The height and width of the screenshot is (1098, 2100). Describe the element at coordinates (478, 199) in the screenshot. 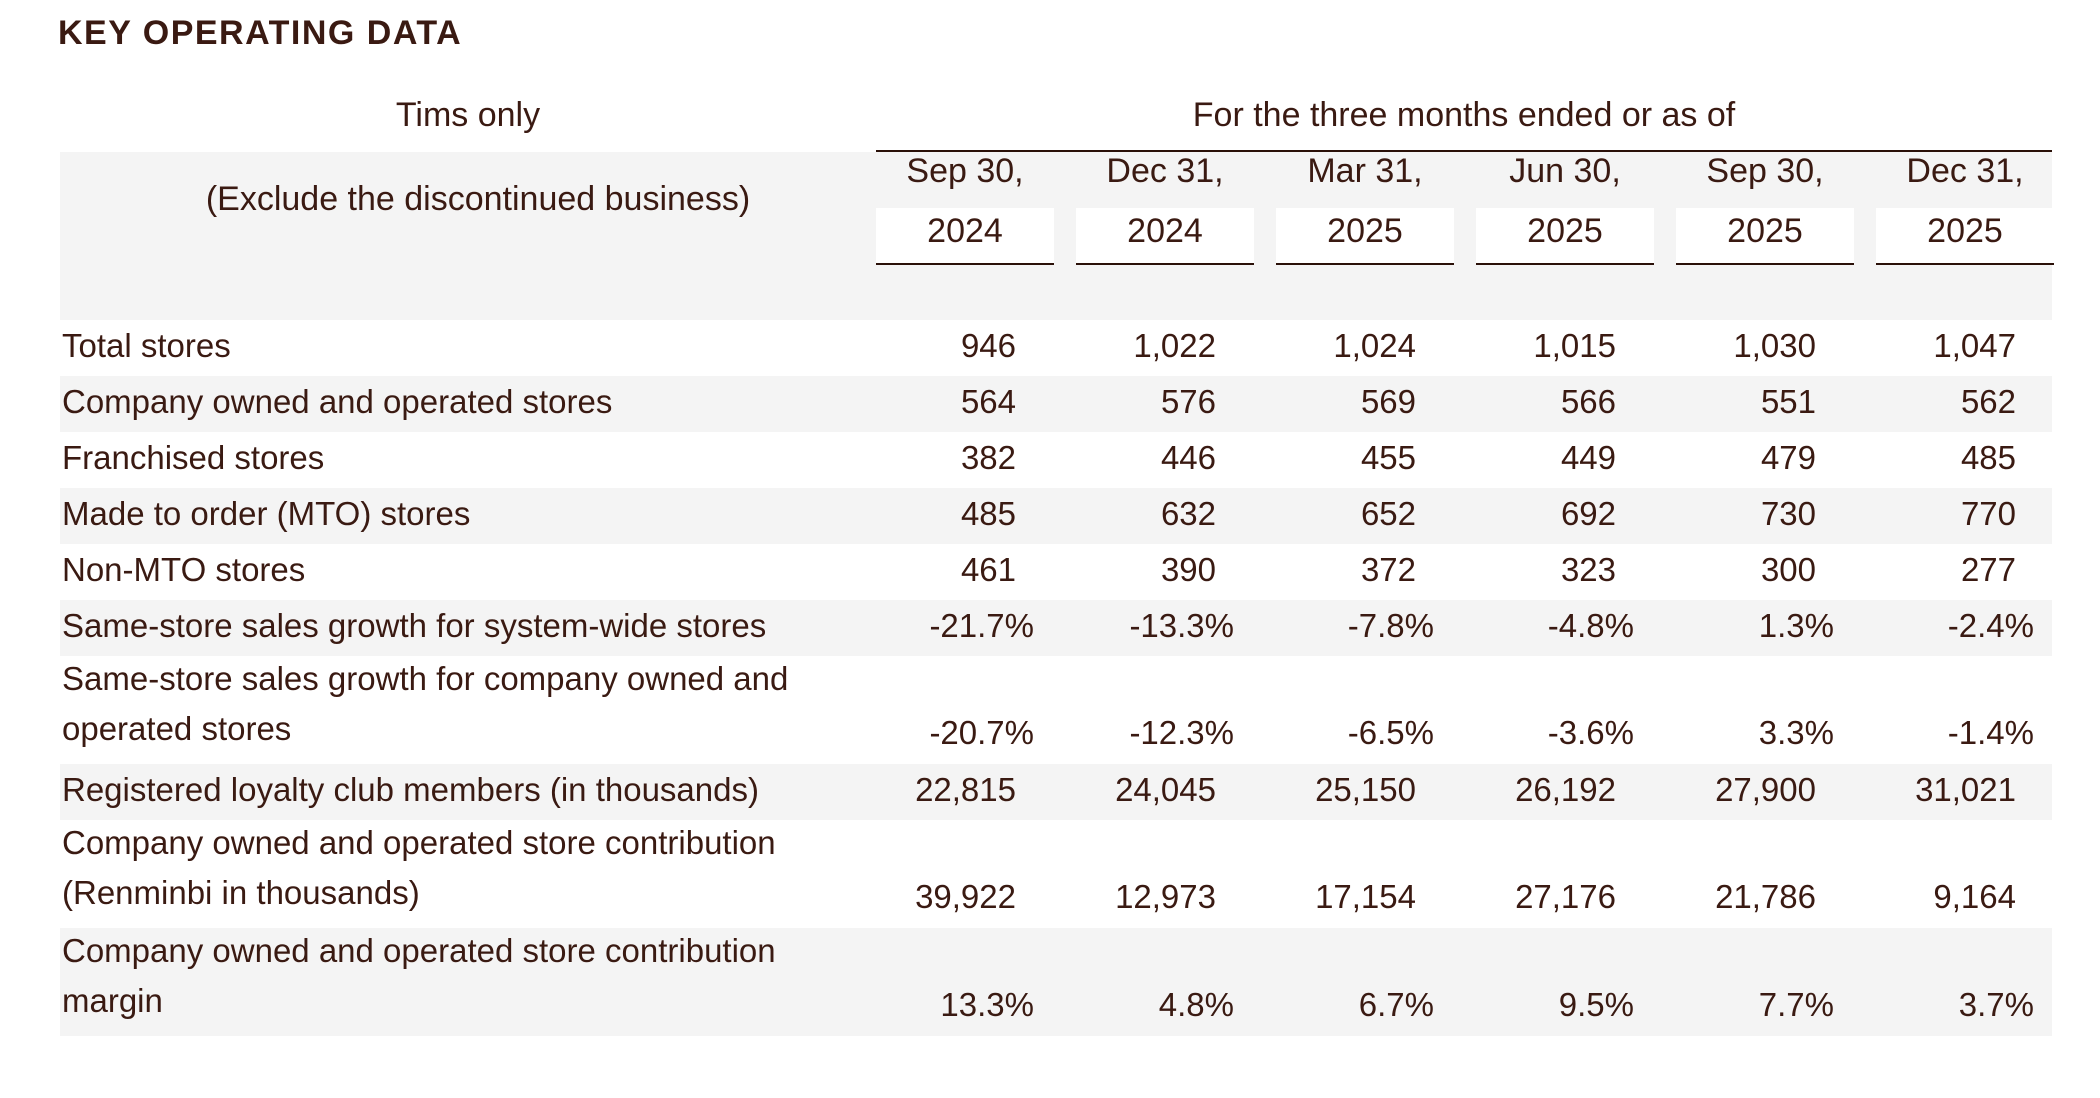

I see `header-scope-note: (Exclude the discontinued business)` at that location.